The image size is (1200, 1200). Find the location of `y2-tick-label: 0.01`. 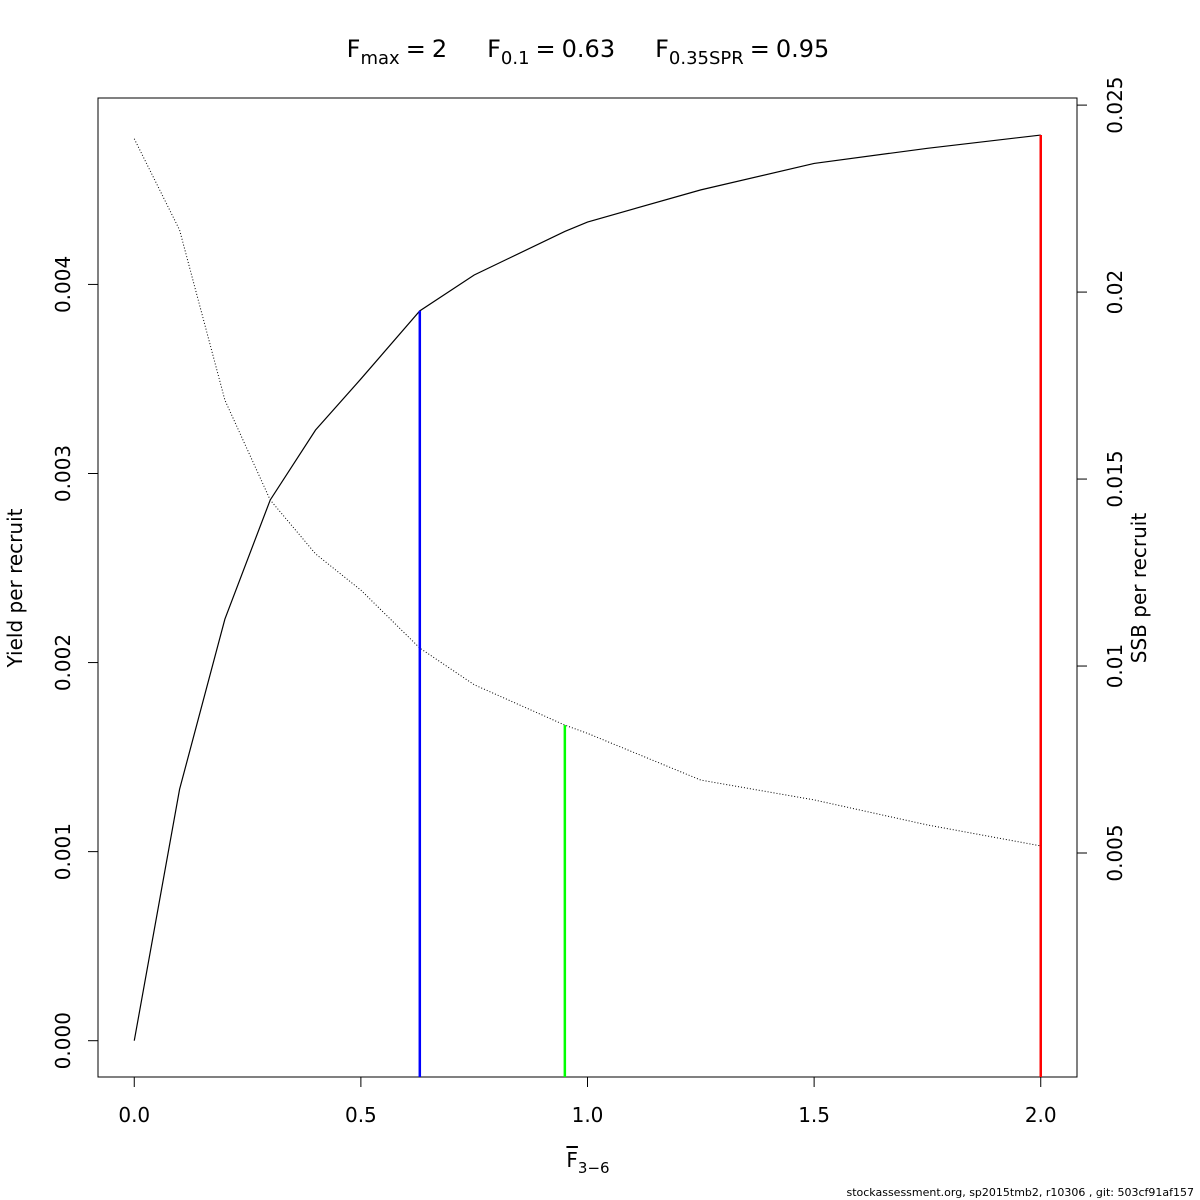

y2-tick-label: 0.01 is located at coordinates (1115, 666).